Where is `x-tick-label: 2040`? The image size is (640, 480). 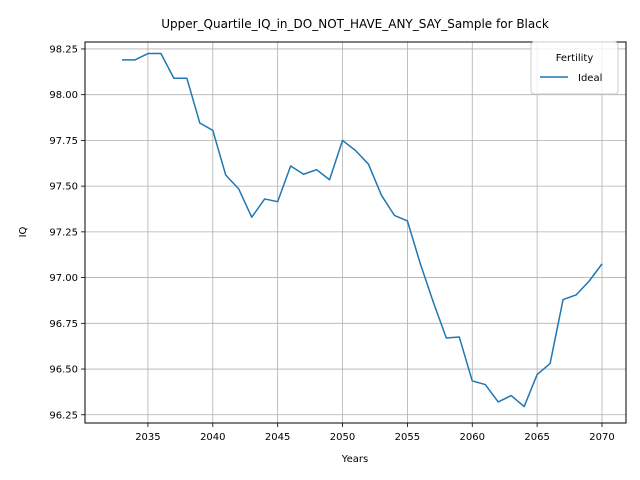 x-tick-label: 2040 is located at coordinates (212, 437).